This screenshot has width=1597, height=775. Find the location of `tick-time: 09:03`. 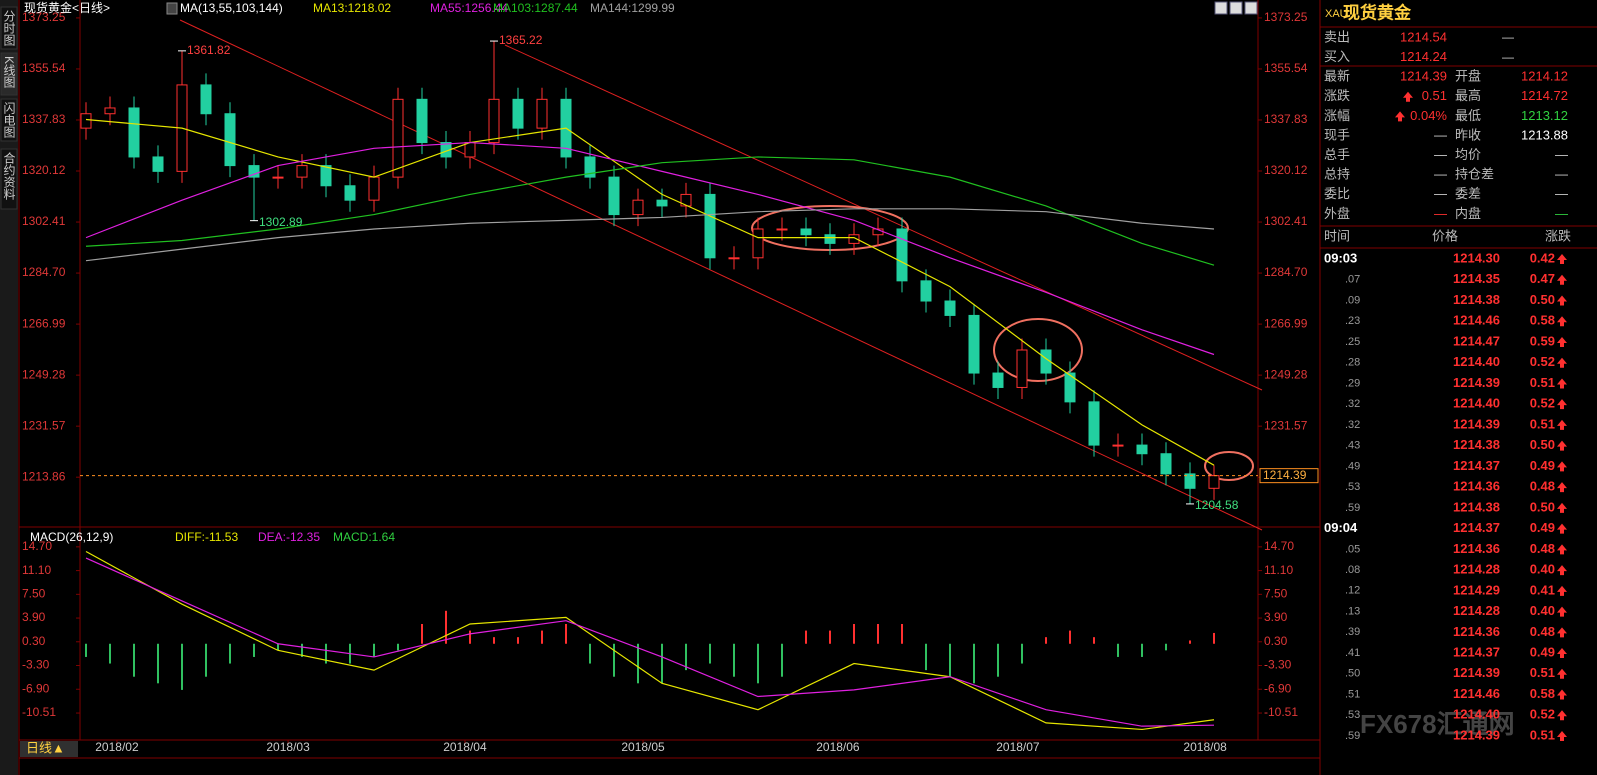

tick-time: 09:03 is located at coordinates (1340, 257).